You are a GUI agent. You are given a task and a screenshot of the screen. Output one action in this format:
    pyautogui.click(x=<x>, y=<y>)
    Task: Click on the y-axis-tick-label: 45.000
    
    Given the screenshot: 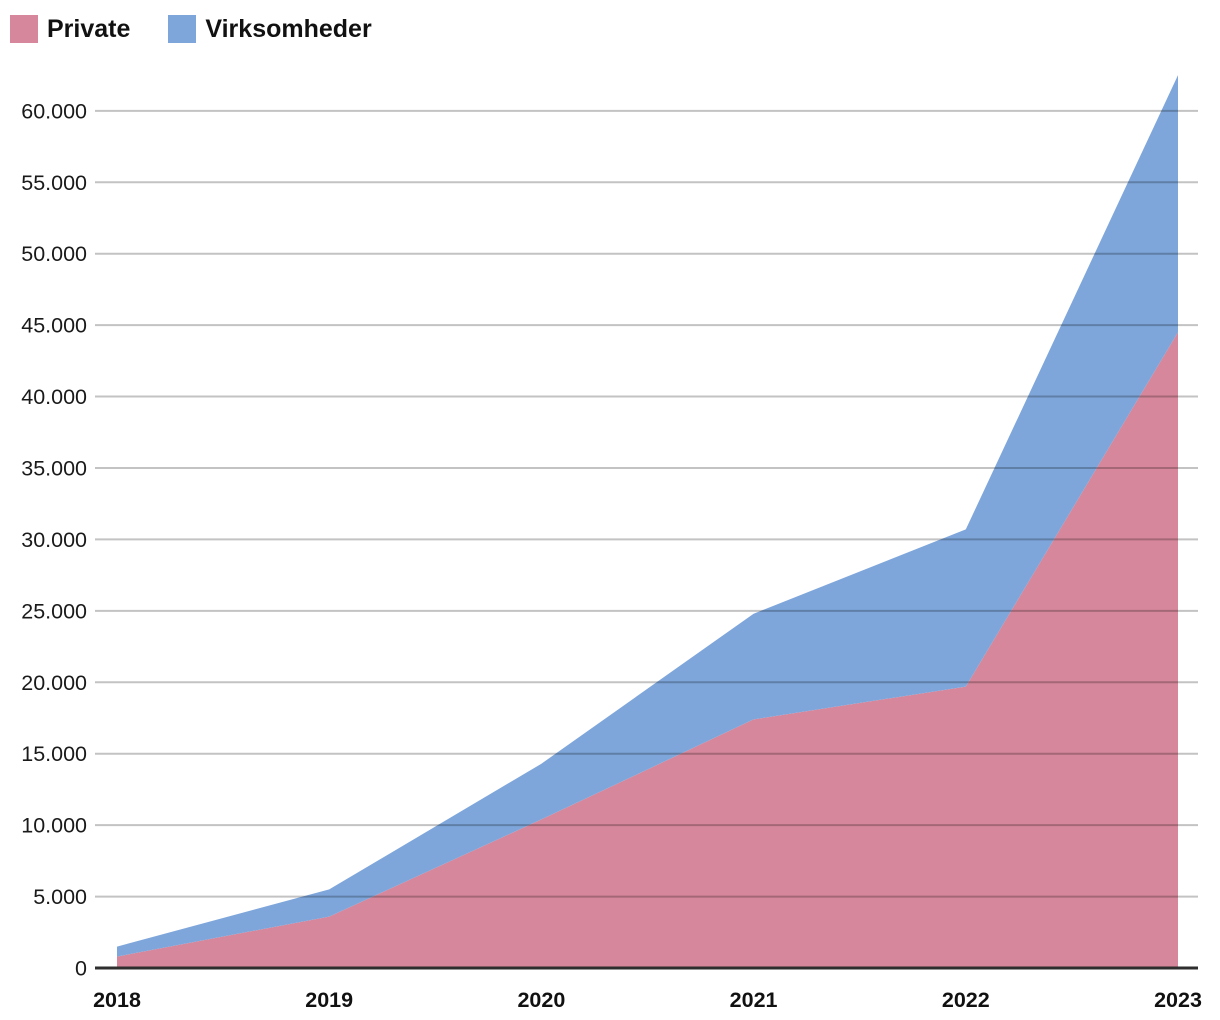 What is the action you would take?
    pyautogui.click(x=54, y=326)
    